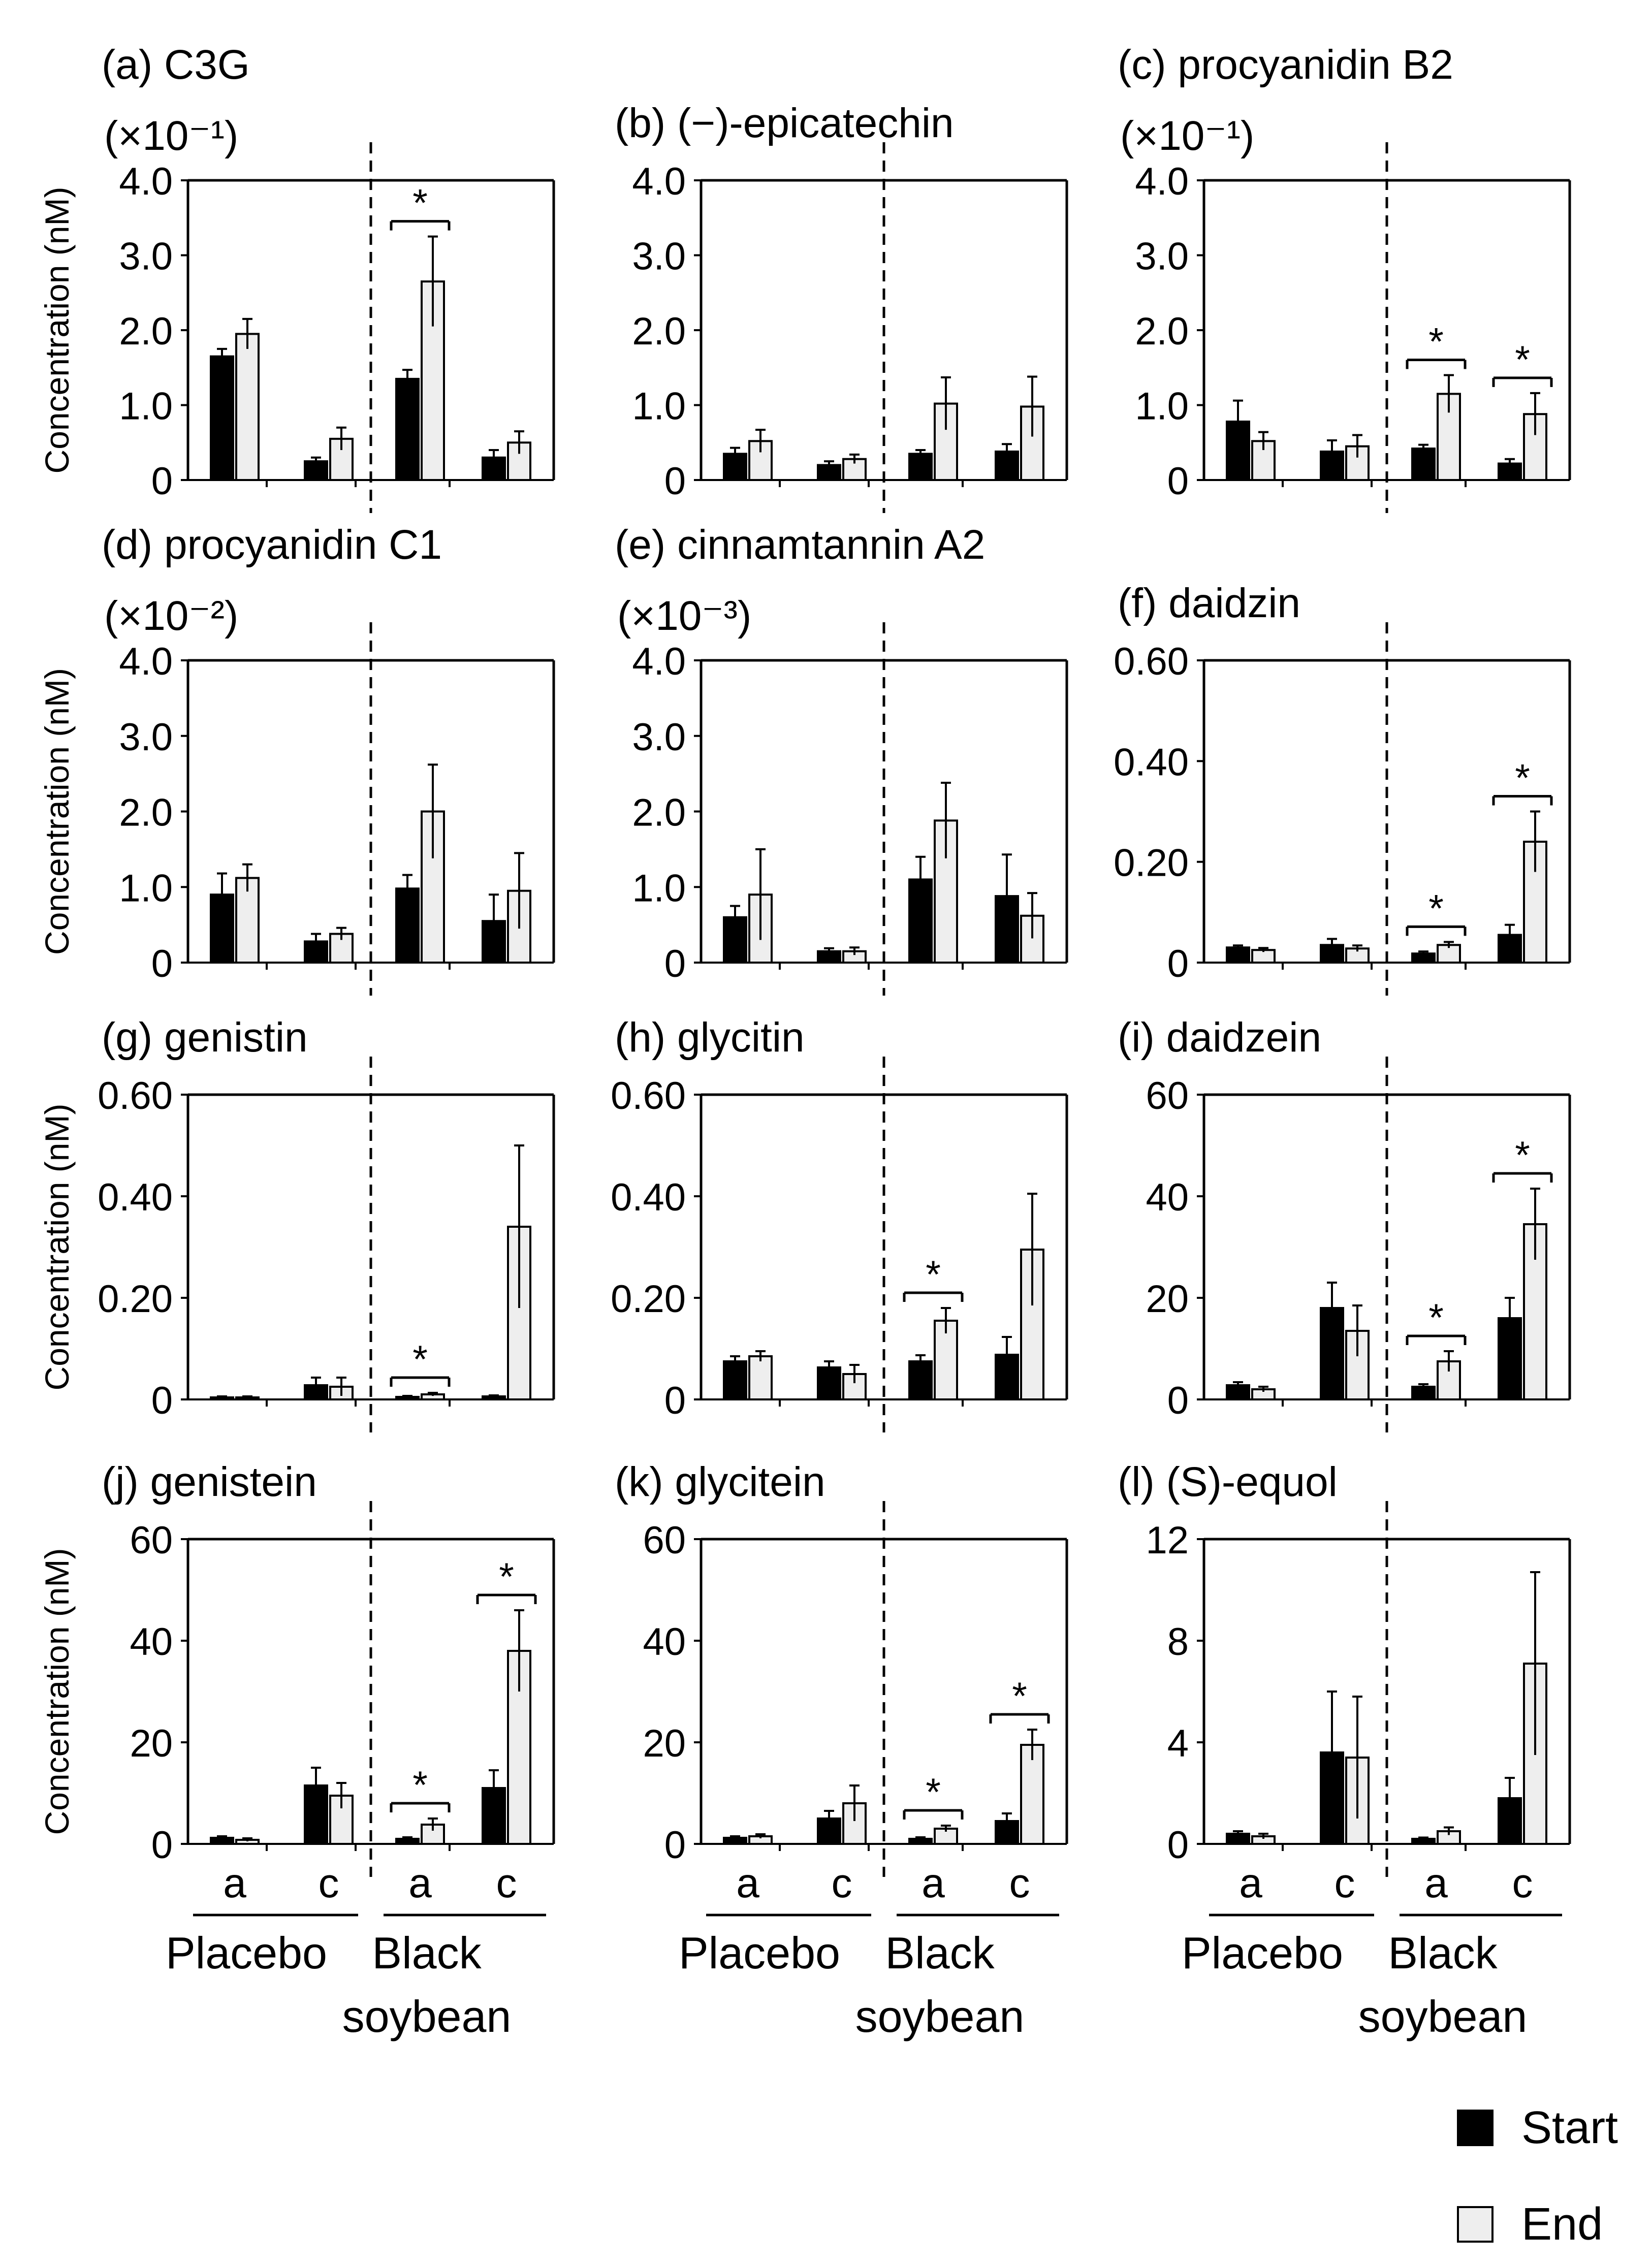 The width and height of the screenshot is (1652, 2265). Describe the element at coordinates (759, 1953) in the screenshot. I see `x-group-label-placebo: Placebo` at that location.